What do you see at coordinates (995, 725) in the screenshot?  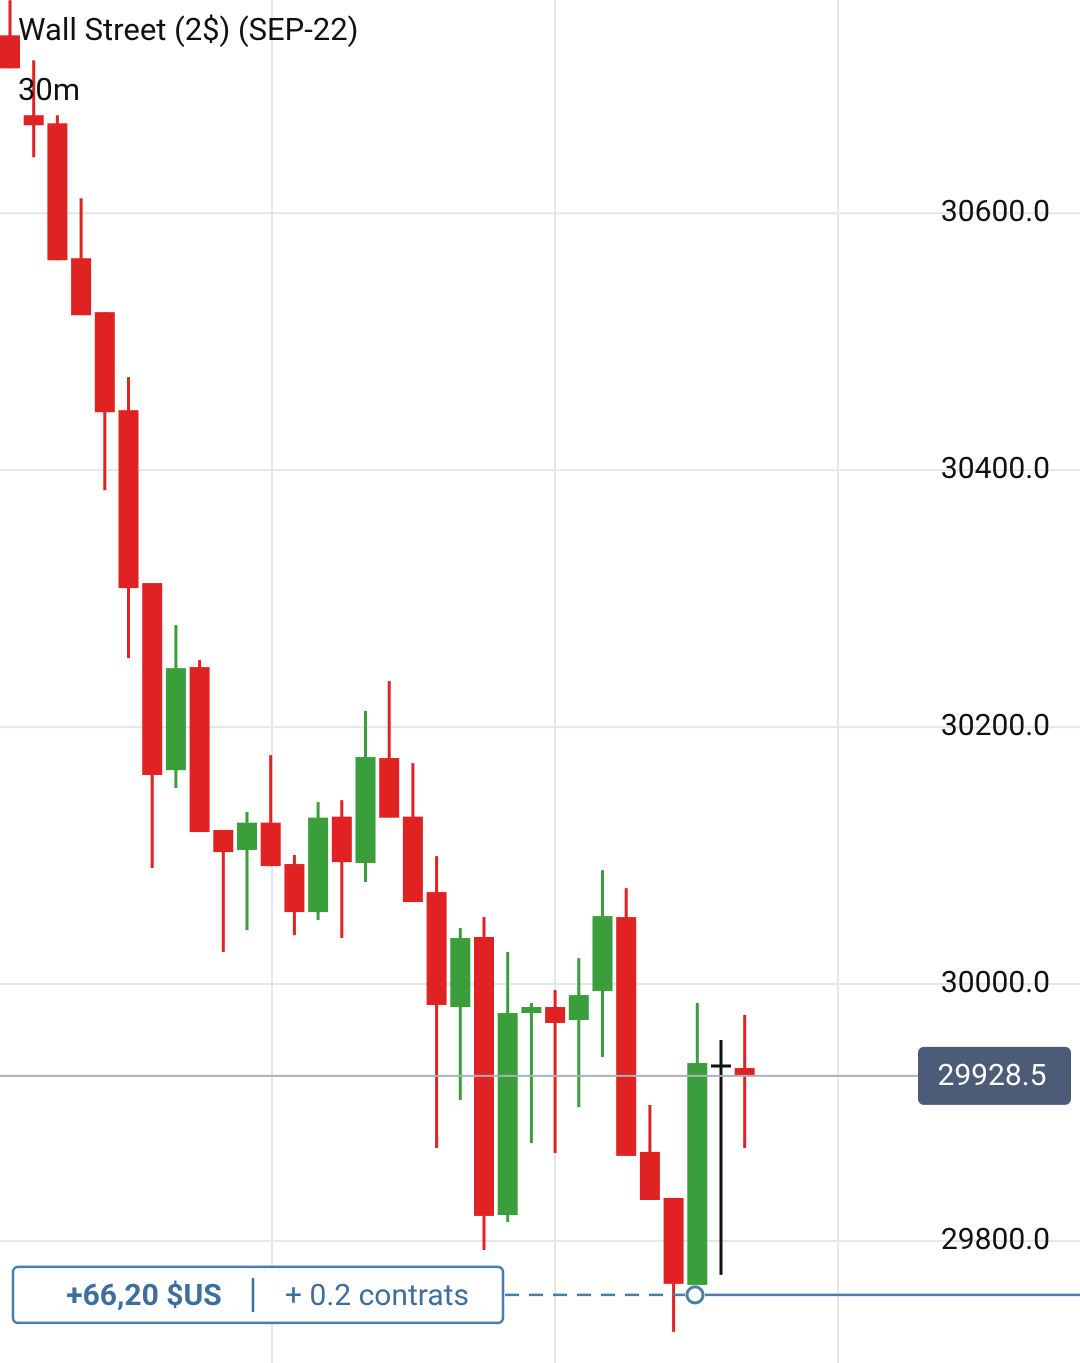 I see `y-tick-label: 30200.0` at bounding box center [995, 725].